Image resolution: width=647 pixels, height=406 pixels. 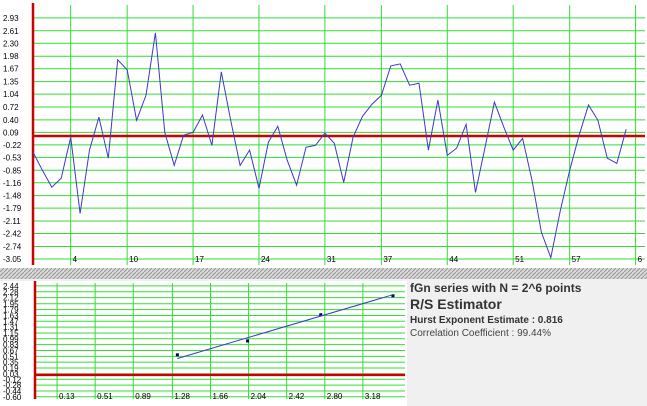 I want to click on y-tick-label: -2.74, so click(x=12, y=246).